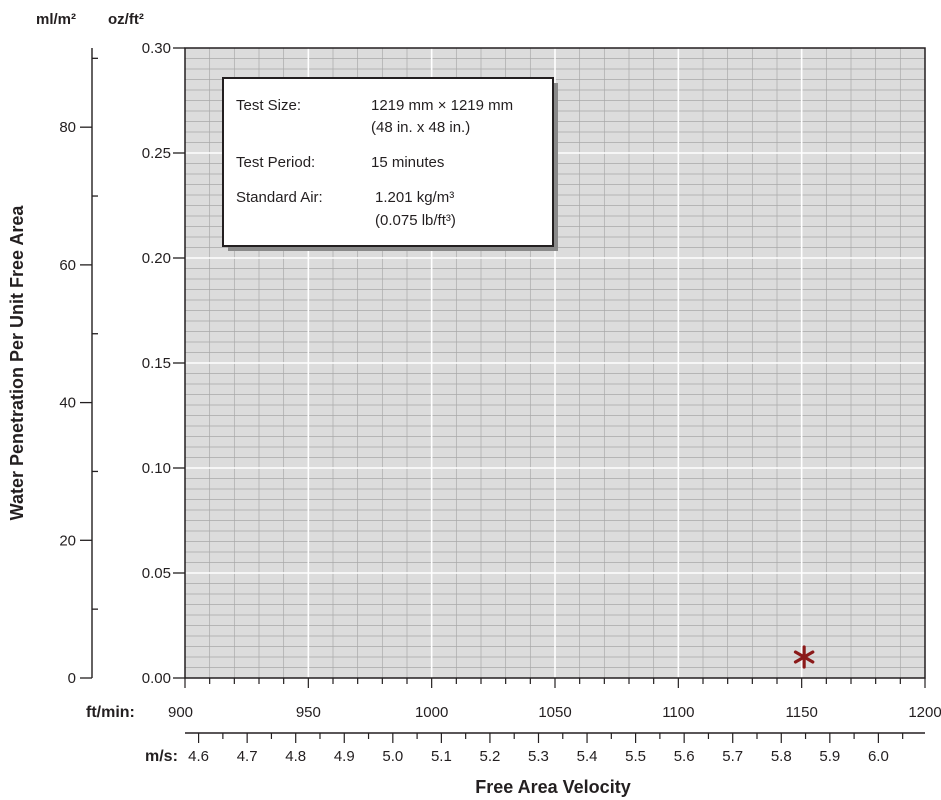 The height and width of the screenshot is (800, 941). I want to click on oz-tick-label: 0.30, so click(156, 48).